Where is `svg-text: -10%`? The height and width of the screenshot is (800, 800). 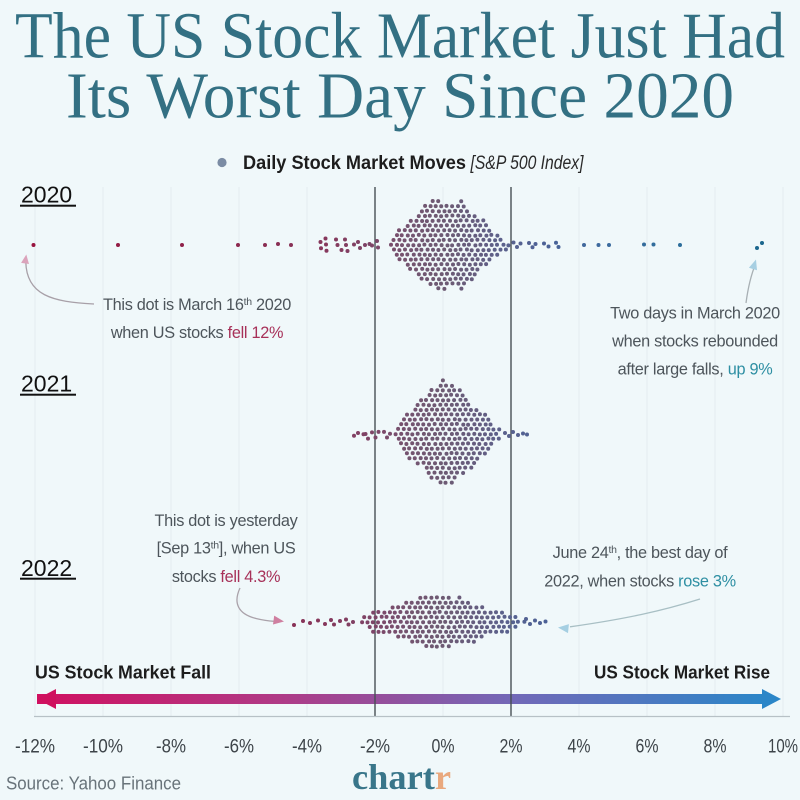 svg-text: -10% is located at coordinates (103, 747).